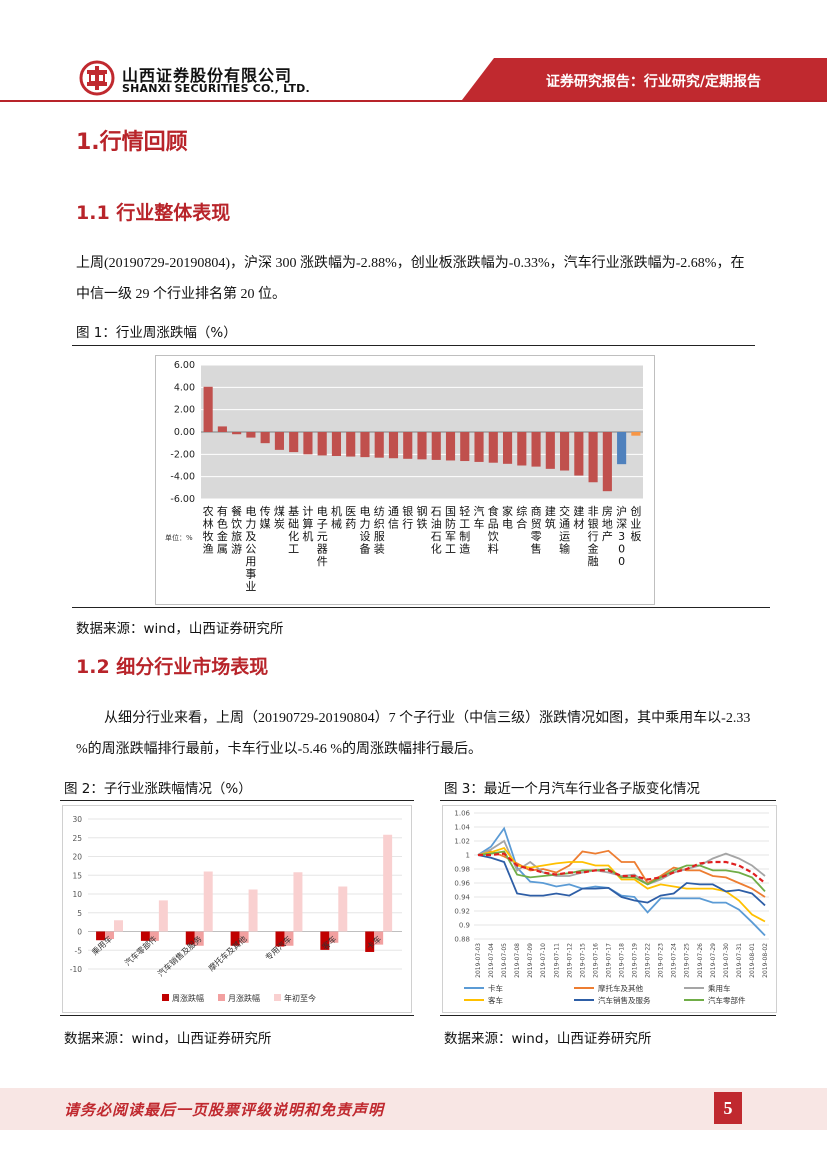 Image resolution: width=827 pixels, height=1169 pixels. I want to click on chart3-xtick-label: 2019-07-05, so click(504, 960).